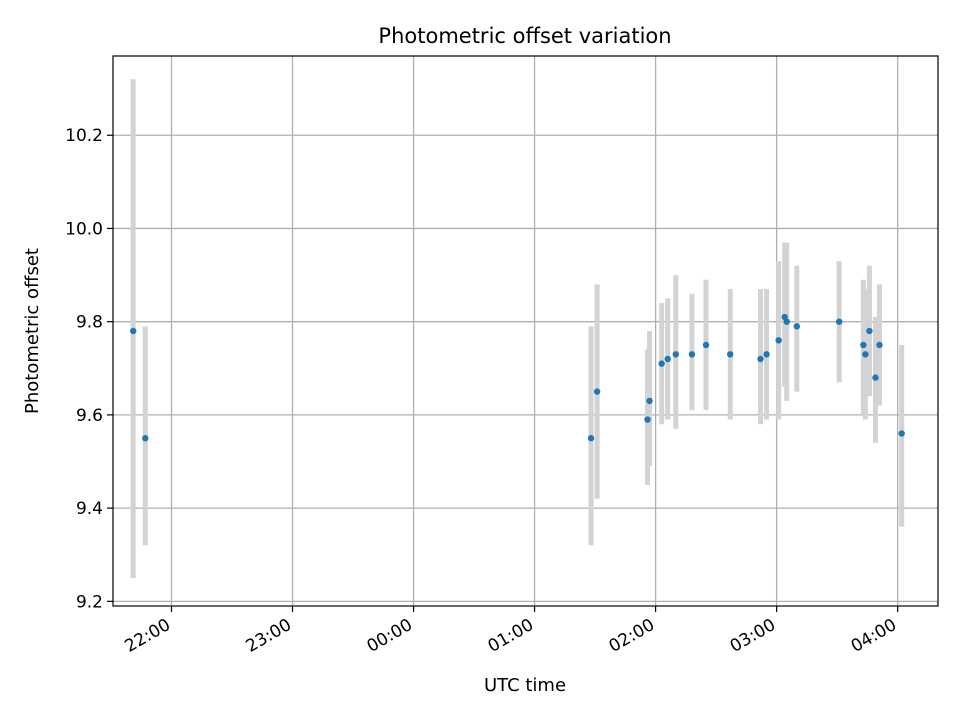  I want to click on y-tick-label: 9.2, so click(89, 602).